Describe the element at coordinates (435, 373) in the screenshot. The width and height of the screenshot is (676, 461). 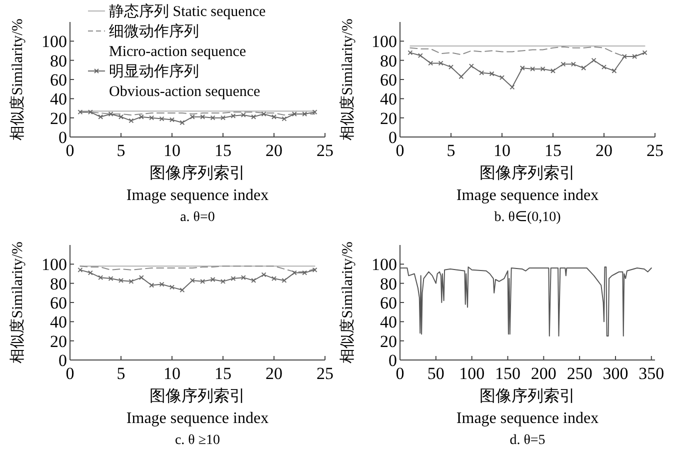
I see `x-tick-label: 50` at that location.